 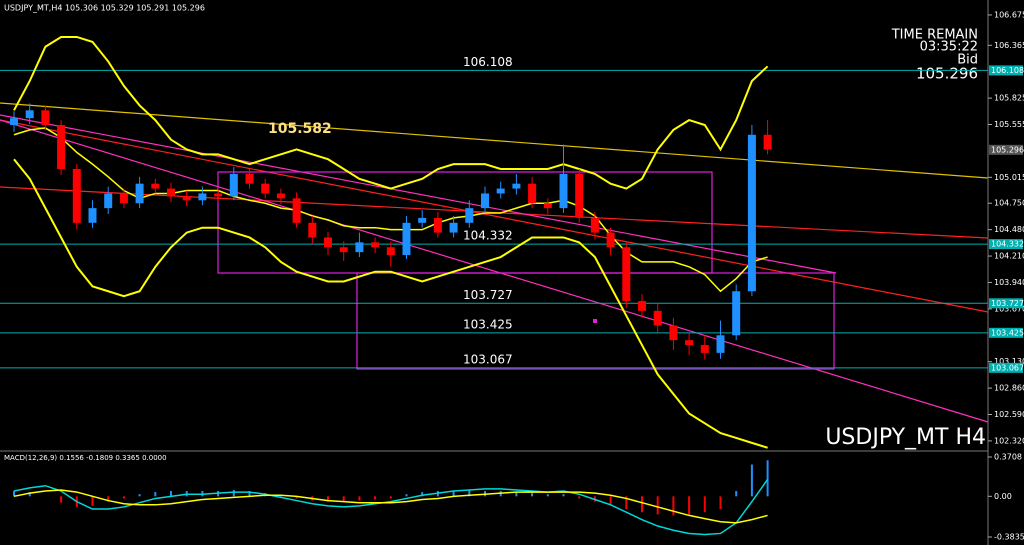 What do you see at coordinates (1009, 14) in the screenshot?
I see `y-tick-label: 106.675` at bounding box center [1009, 14].